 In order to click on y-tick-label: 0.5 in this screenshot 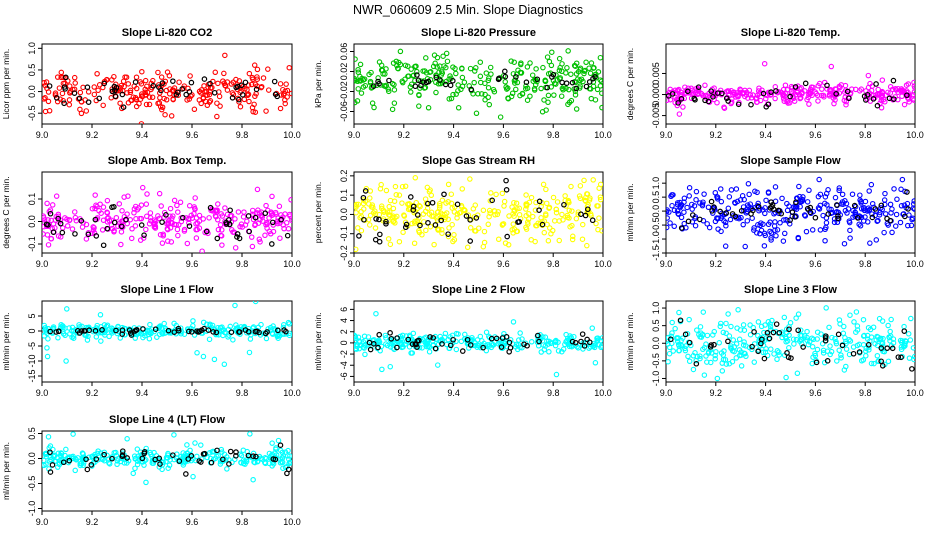, I will do `click(32, 433)`.